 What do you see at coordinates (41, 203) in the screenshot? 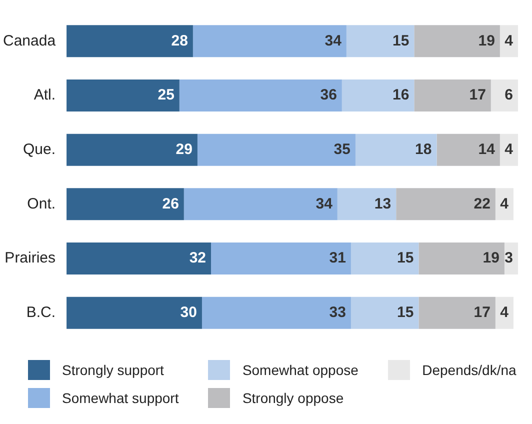
I see `y-tick-label: Ont.` at bounding box center [41, 203].